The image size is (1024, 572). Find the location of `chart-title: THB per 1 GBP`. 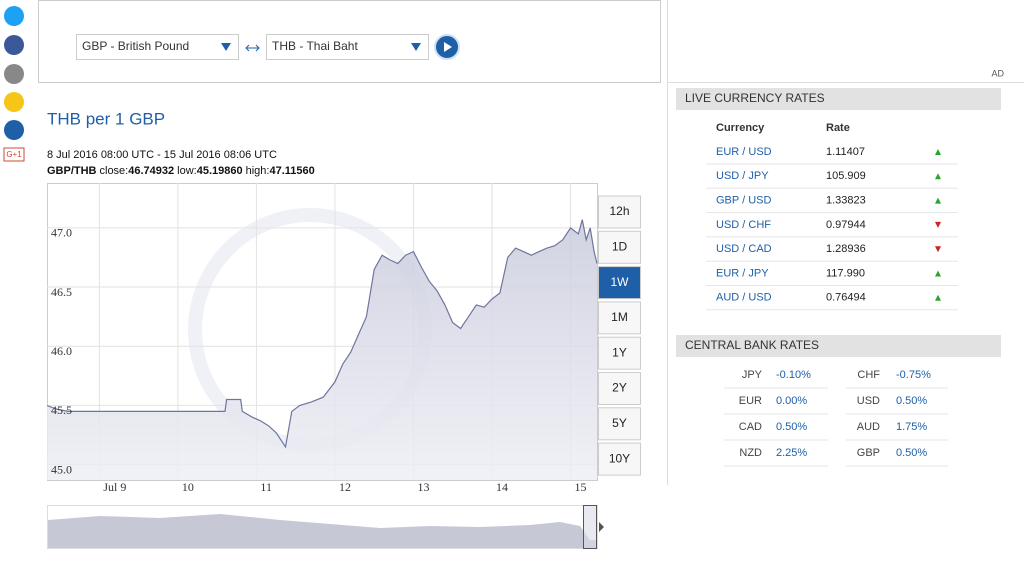

chart-title: THB per 1 GBP is located at coordinates (106, 118).